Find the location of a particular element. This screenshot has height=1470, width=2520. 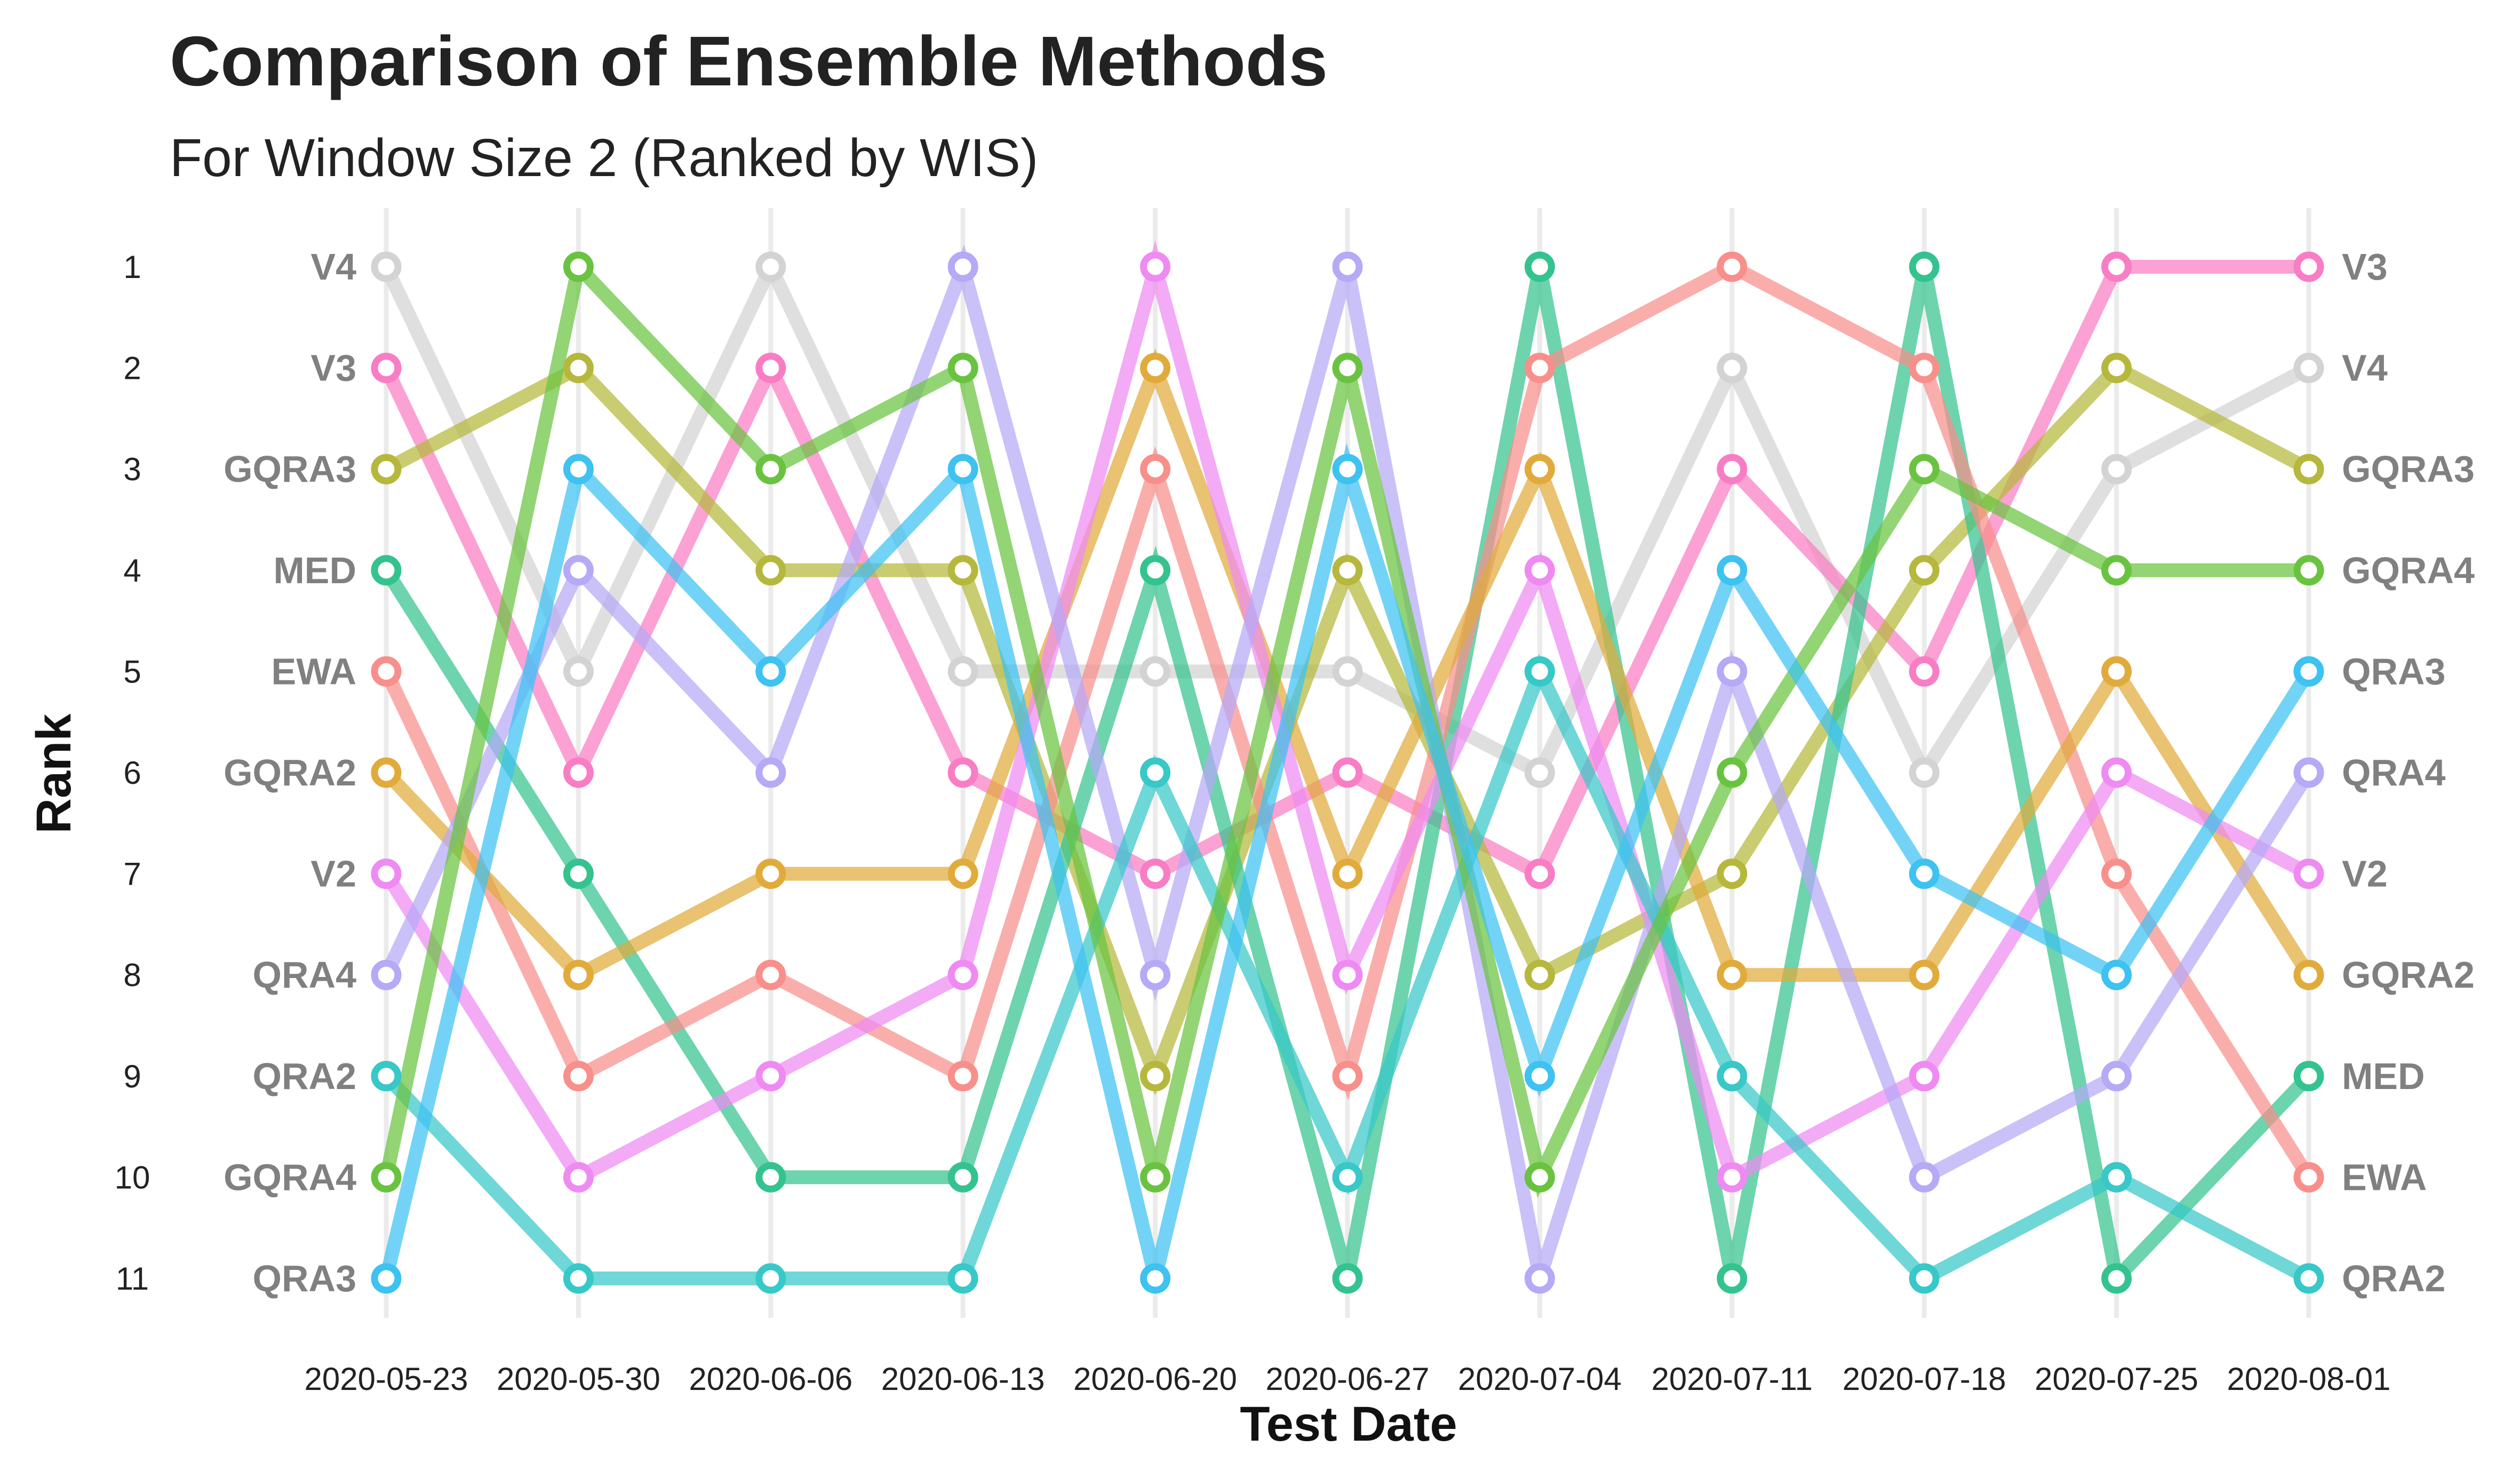

series-label-right-qra2: QRA2 is located at coordinates (2393, 1278).